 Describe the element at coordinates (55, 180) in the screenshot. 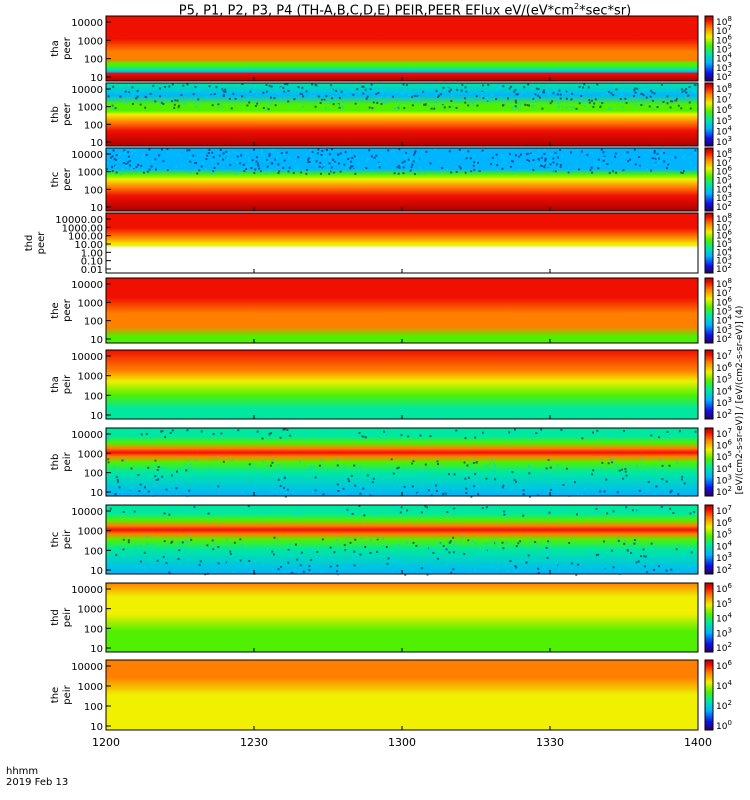

I see `y-axis-probe-label: thc` at that location.